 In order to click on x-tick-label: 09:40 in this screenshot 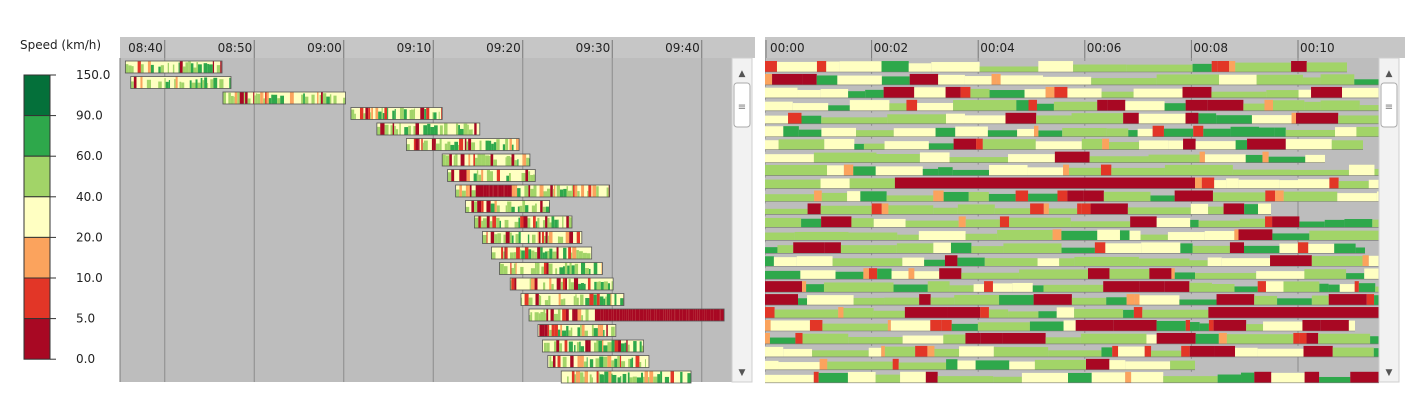, I will do `click(682, 48)`.